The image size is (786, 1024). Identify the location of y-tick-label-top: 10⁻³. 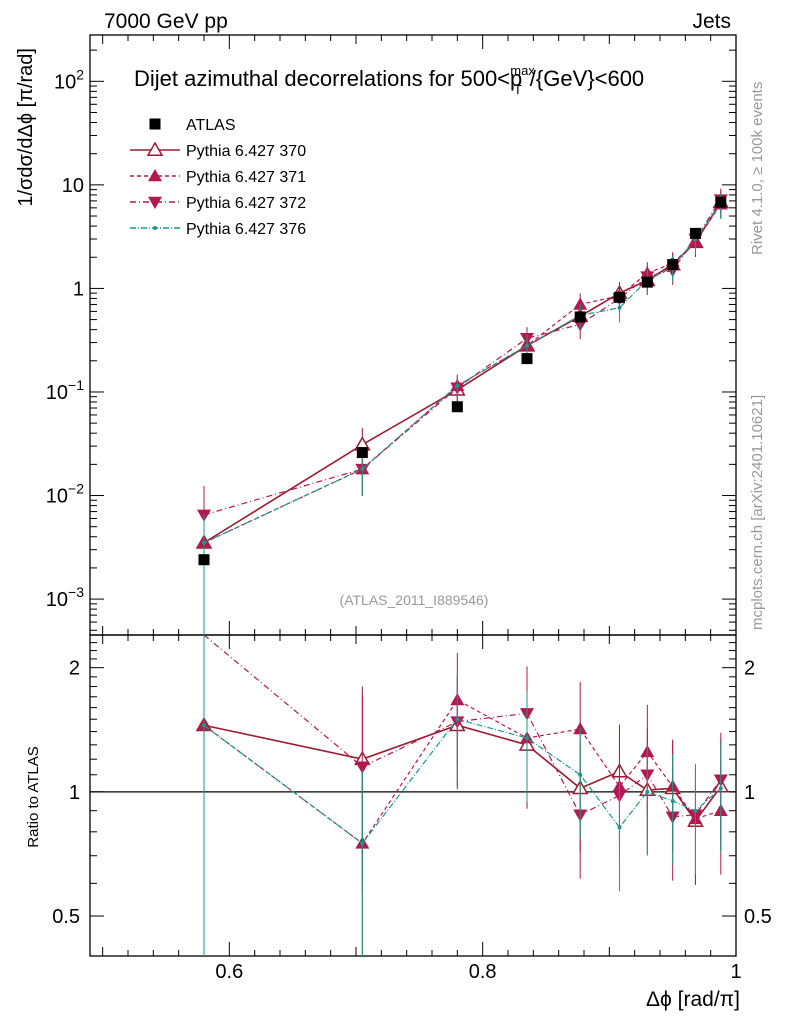
(65, 597).